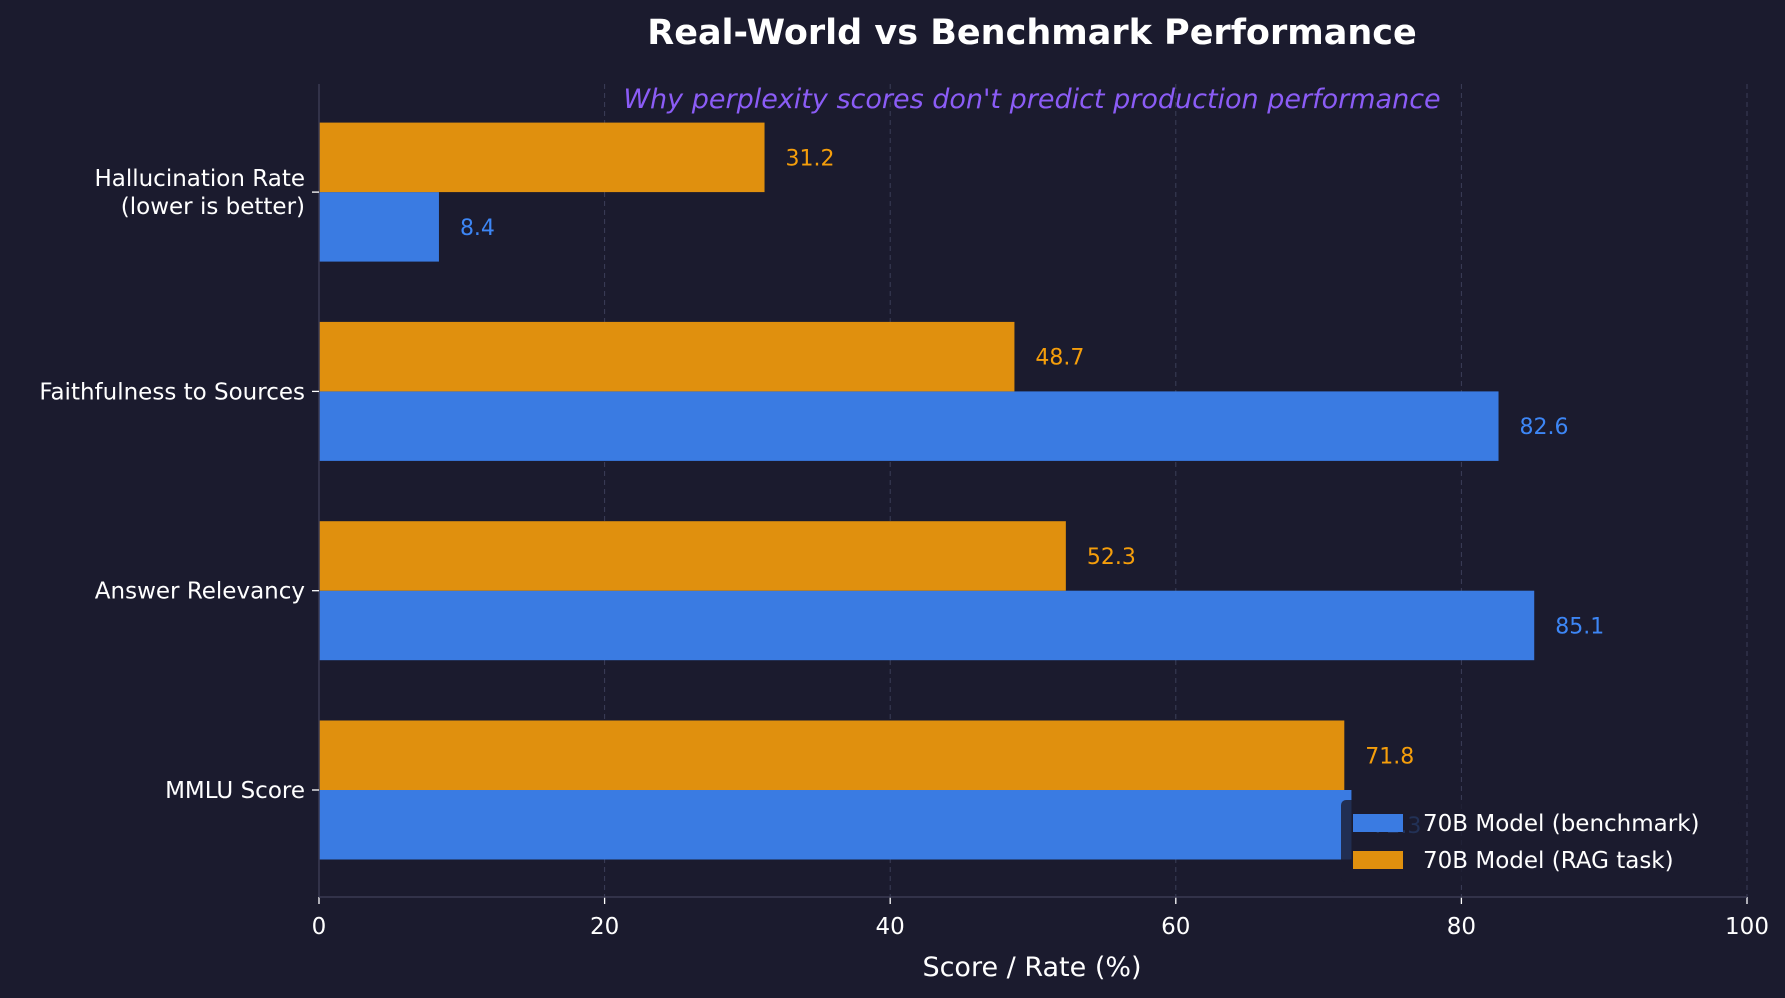 This screenshot has width=1785, height=998. What do you see at coordinates (1461, 927) in the screenshot?
I see `x-tick-label: 80` at bounding box center [1461, 927].